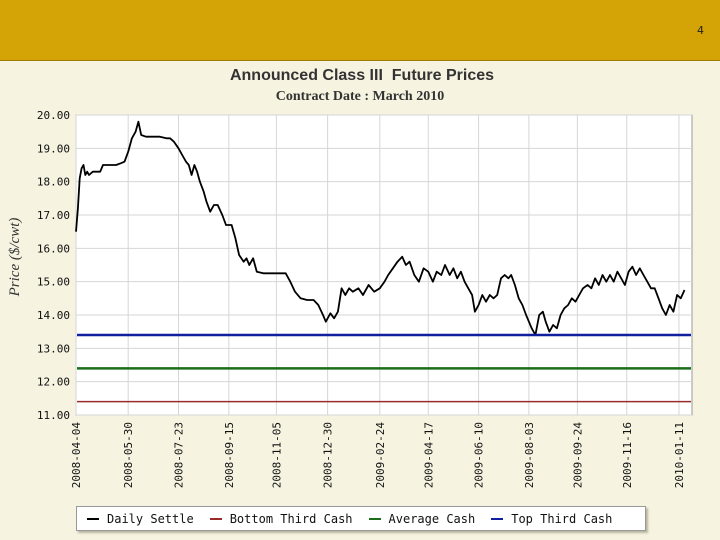 Image resolution: width=720 pixels, height=540 pixels. What do you see at coordinates (679, 455) in the screenshot?
I see `x-tick-label: 2010-01-11` at bounding box center [679, 455].